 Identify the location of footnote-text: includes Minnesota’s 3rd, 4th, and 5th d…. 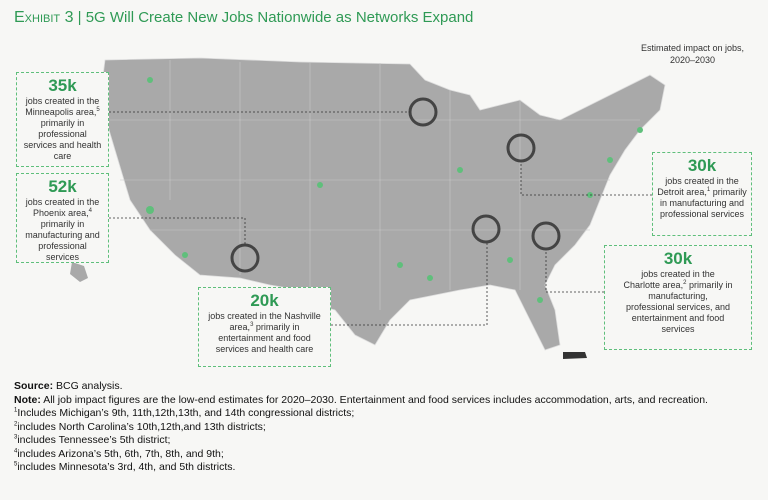
(126, 467).